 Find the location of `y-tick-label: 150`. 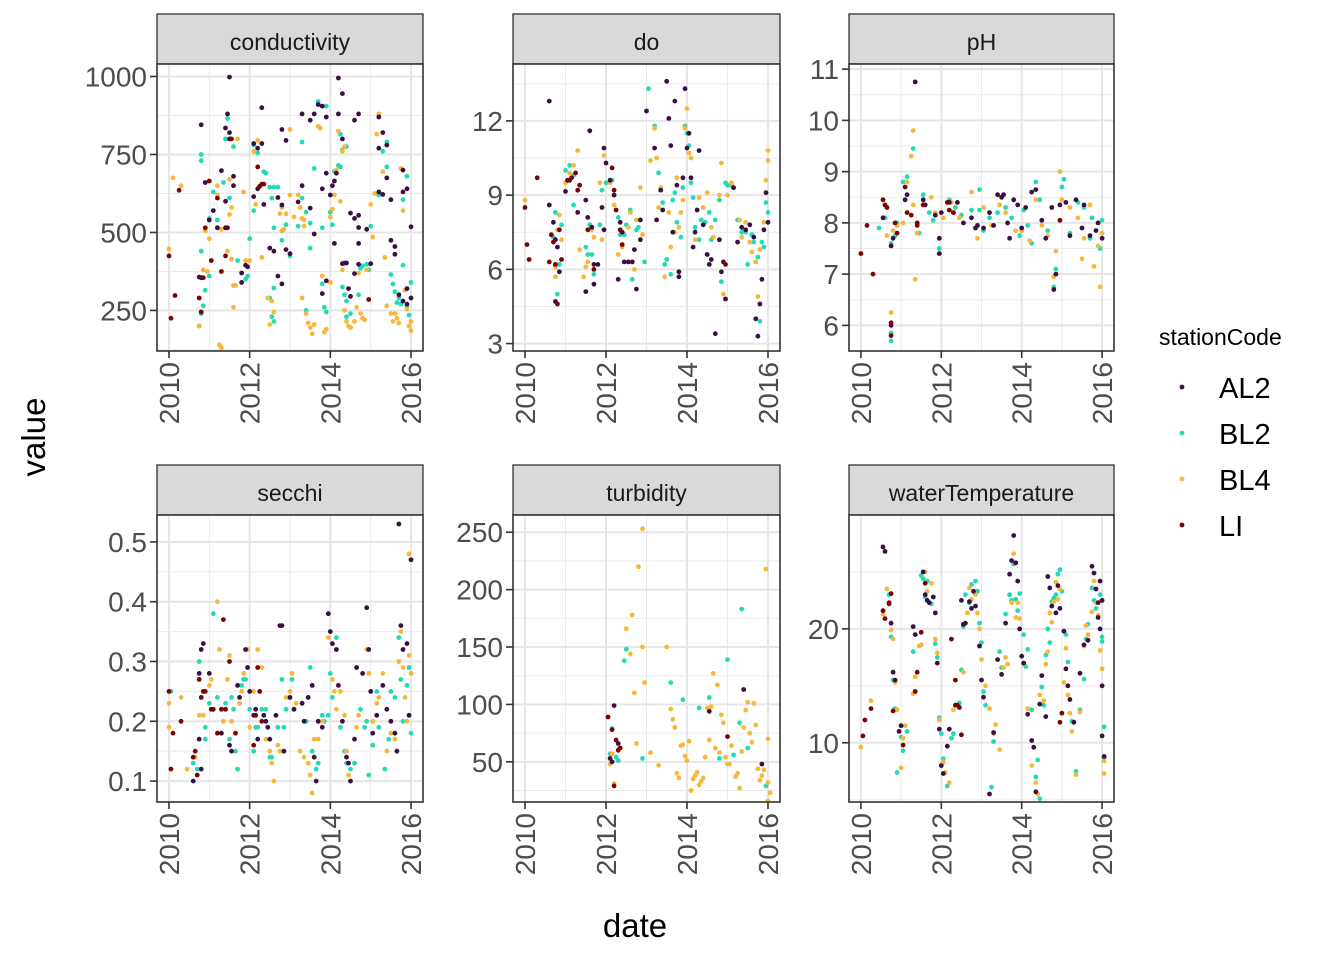

y-tick-label: 150 is located at coordinates (479, 647).